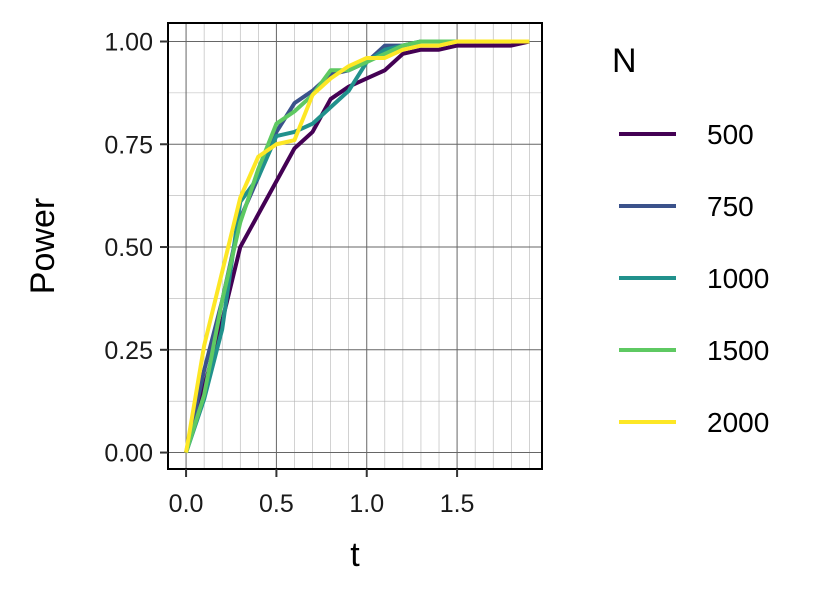 This screenshot has height=601, width=834. Describe the element at coordinates (694, 422) in the screenshot. I see `legend-item-2000: 2000` at that location.